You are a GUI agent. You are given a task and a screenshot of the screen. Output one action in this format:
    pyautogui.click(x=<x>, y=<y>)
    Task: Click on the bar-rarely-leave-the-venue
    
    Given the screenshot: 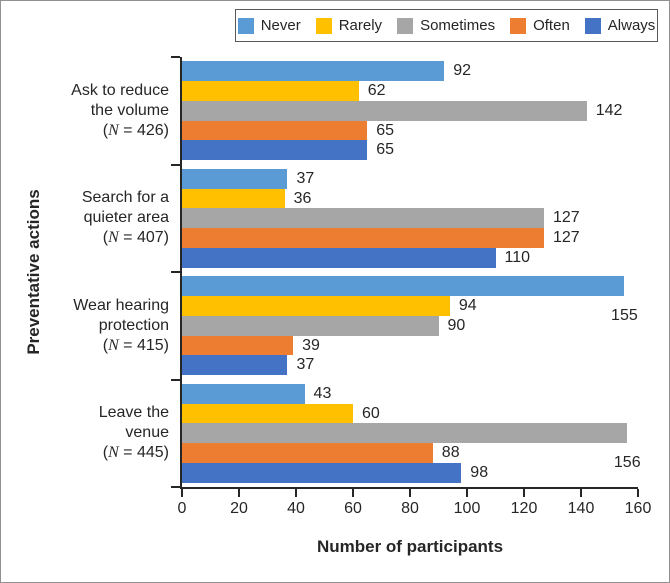 What is the action you would take?
    pyautogui.click(x=267, y=413)
    